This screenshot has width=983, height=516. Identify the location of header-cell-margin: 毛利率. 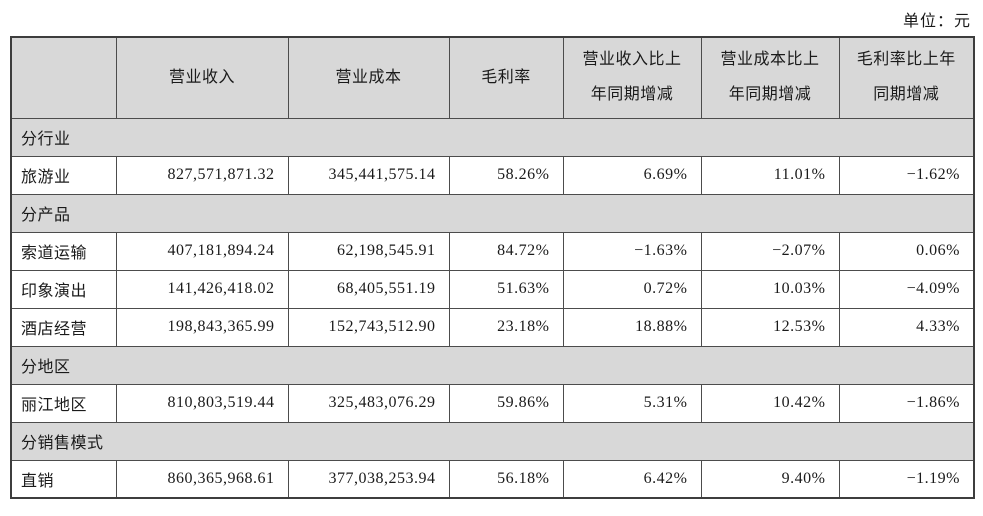
(506, 77).